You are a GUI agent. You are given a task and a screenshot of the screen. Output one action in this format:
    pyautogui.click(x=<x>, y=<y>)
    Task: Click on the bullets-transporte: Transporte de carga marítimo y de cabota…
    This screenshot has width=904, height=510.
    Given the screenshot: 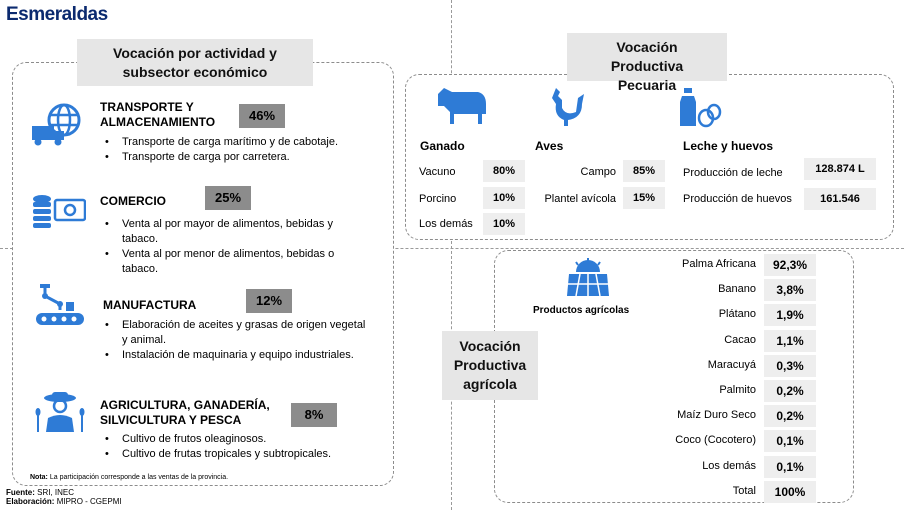 What is the action you would take?
    pyautogui.click(x=242, y=150)
    